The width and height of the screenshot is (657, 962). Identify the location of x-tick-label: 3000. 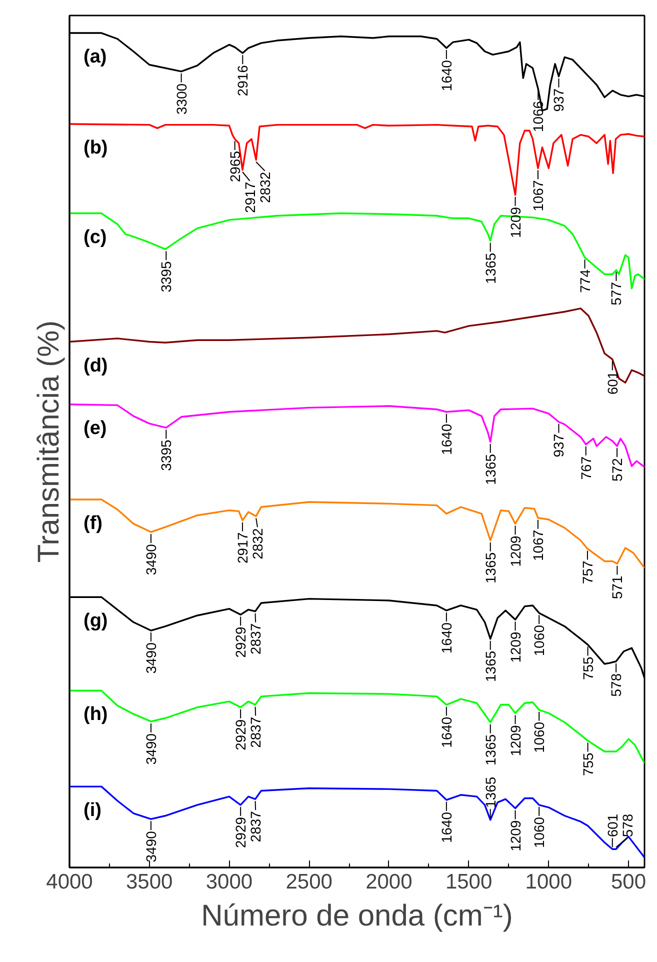
(229, 882).